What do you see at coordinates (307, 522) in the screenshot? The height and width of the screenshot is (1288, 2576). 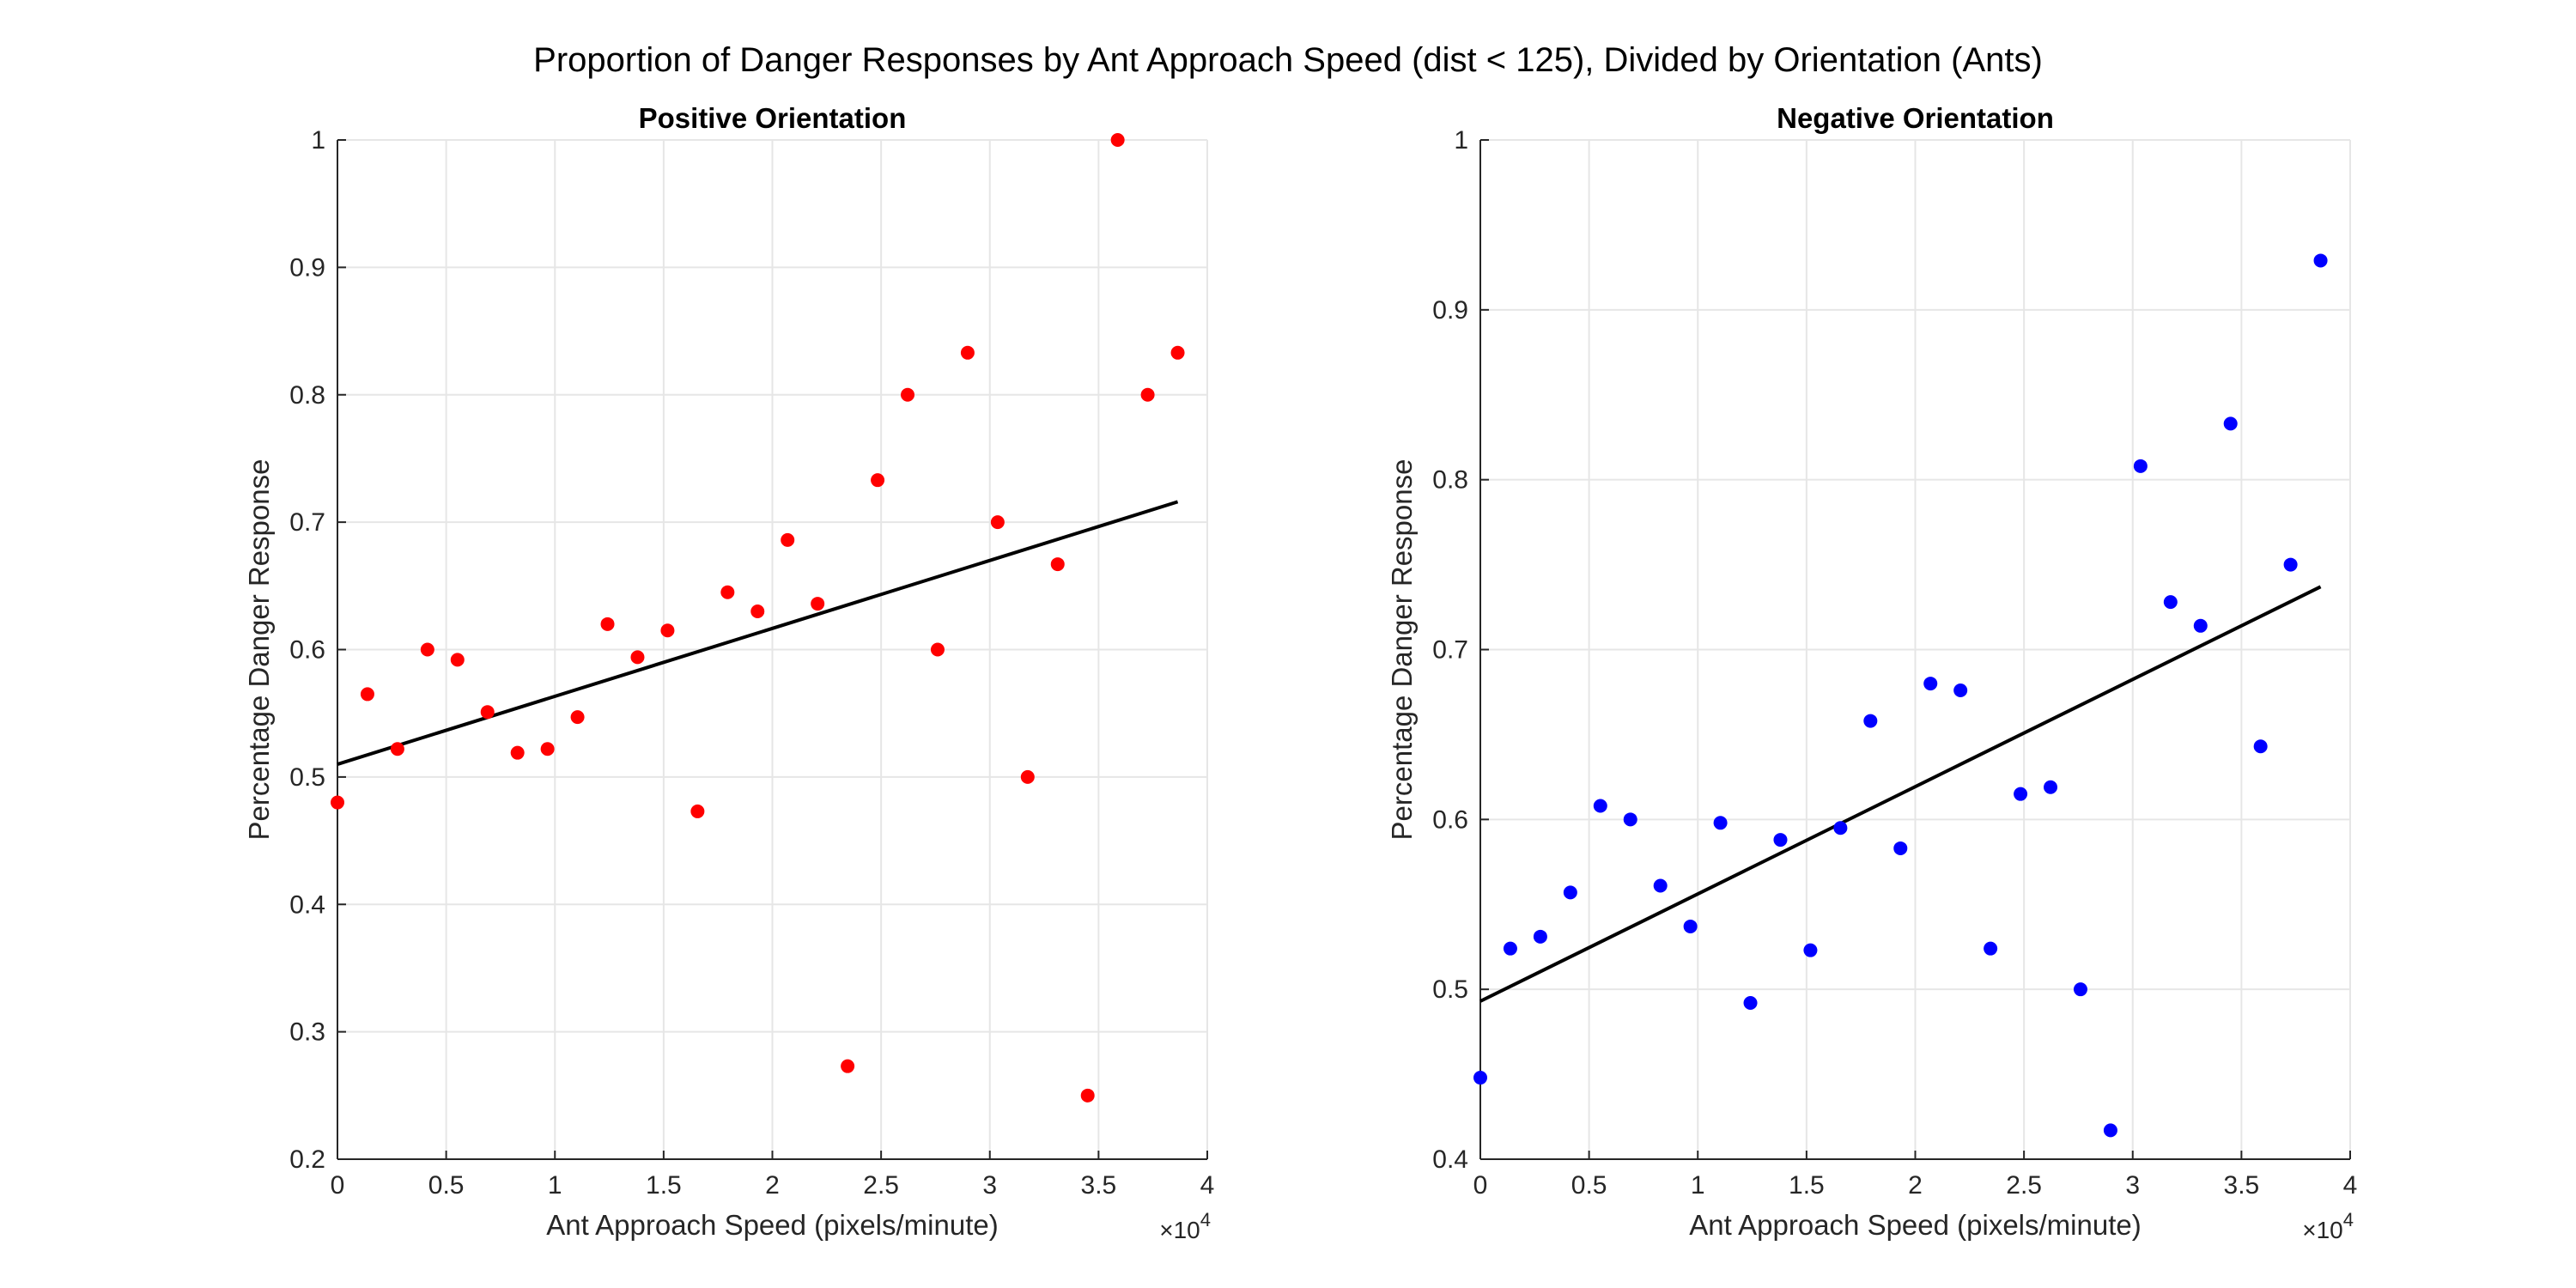 I see `positive-y-tick-label: 0.7` at bounding box center [307, 522].